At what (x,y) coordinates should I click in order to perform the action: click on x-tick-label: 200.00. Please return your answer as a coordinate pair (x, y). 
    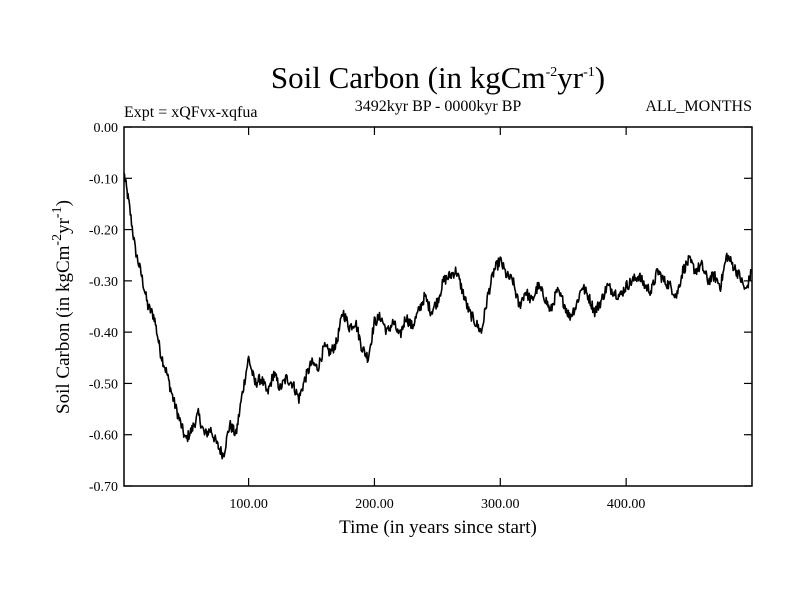
    Looking at the image, I should click on (374, 504).